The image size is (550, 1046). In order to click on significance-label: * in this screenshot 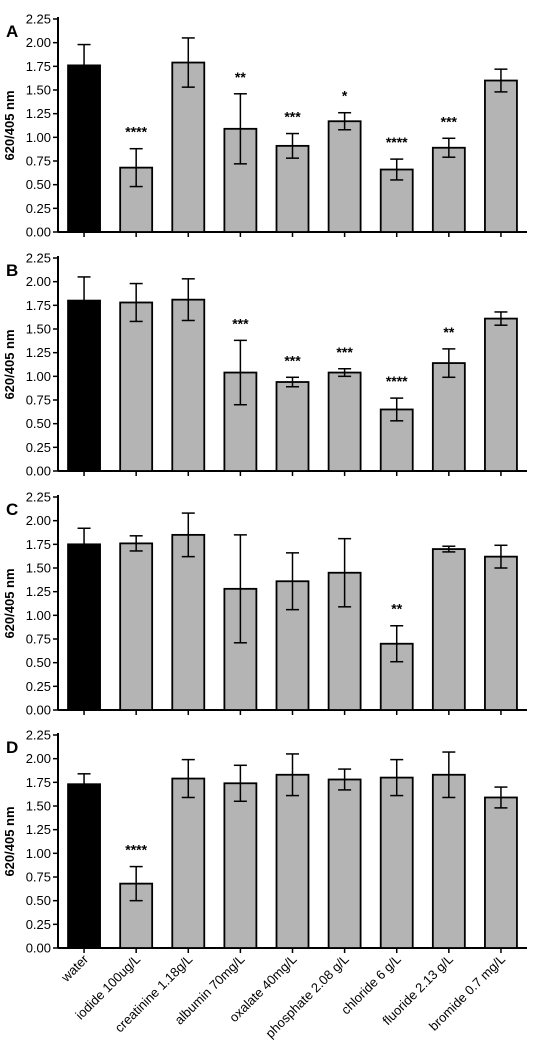, I will do `click(345, 96)`.